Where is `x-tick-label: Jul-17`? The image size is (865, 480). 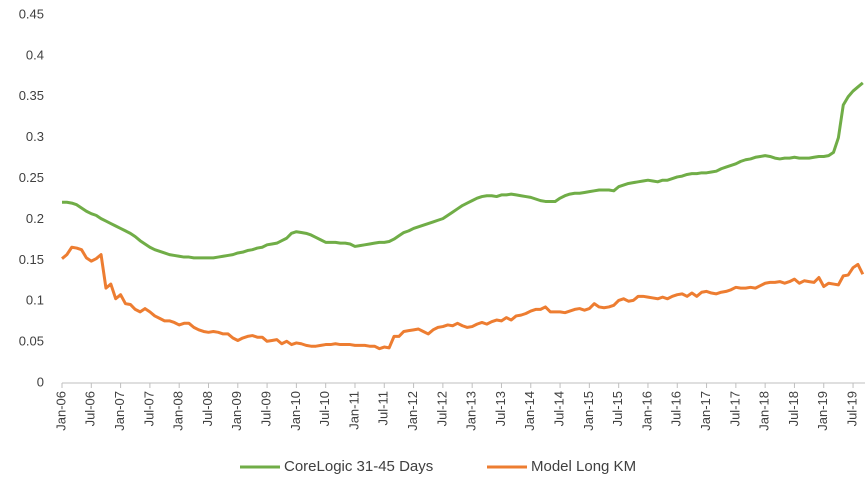 x-tick-label: Jul-17 is located at coordinates (734, 408).